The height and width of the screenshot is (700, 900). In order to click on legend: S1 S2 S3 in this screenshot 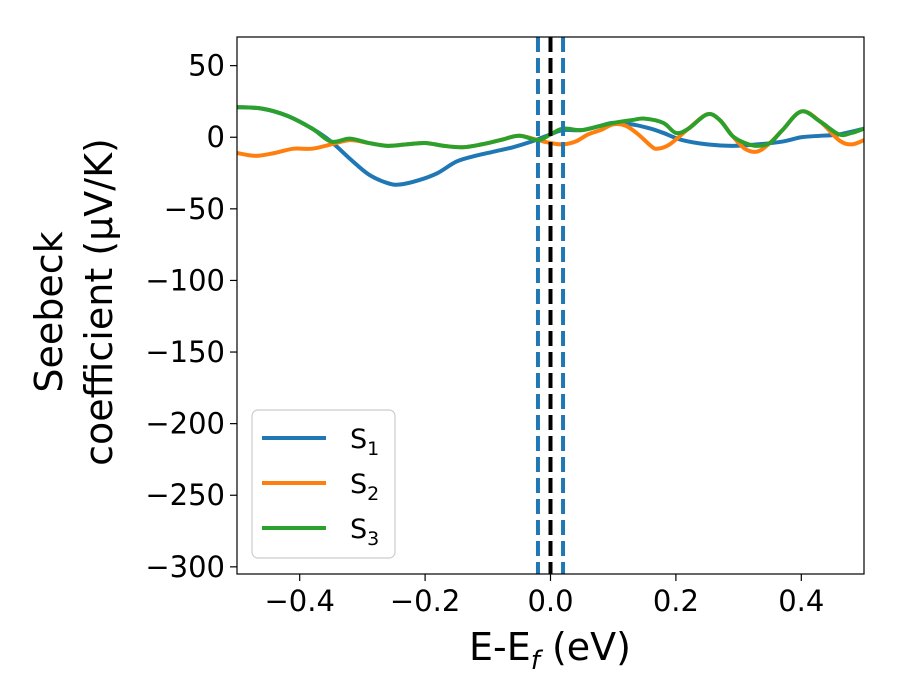, I will do `click(323, 484)`.